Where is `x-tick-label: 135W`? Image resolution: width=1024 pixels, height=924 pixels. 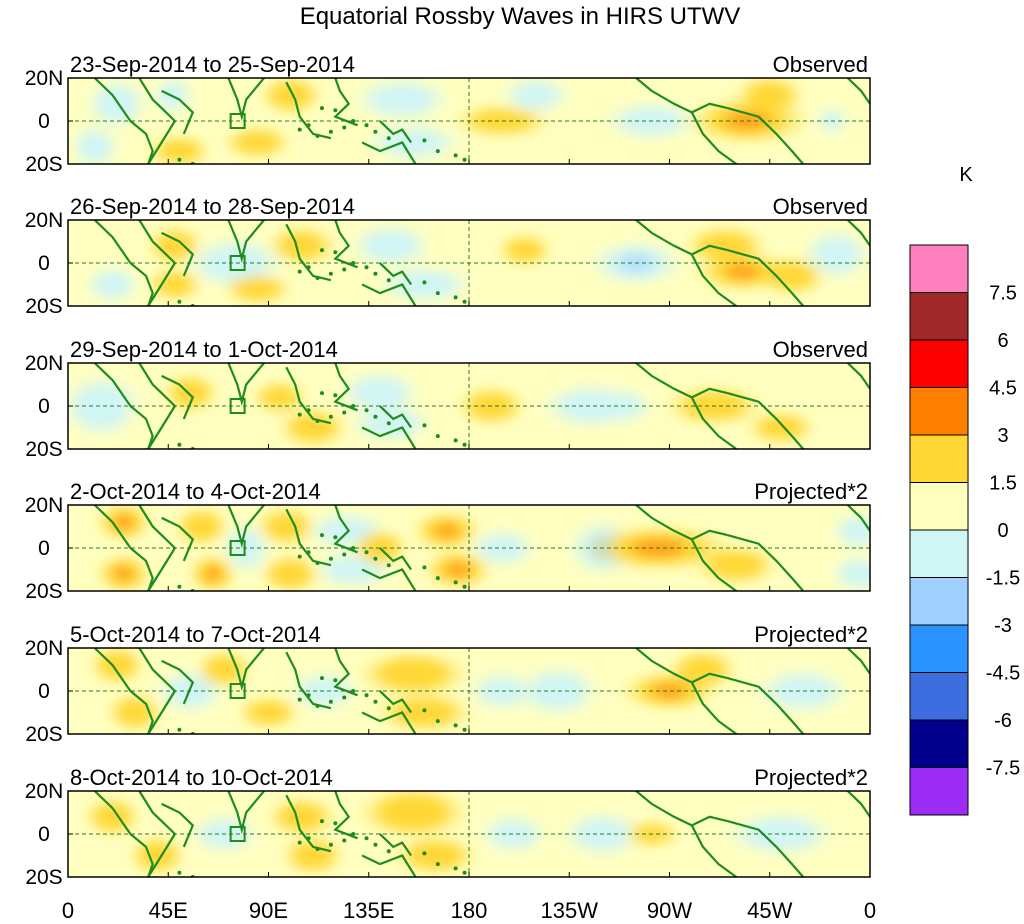
x-tick-label: 135W is located at coordinates (570, 910).